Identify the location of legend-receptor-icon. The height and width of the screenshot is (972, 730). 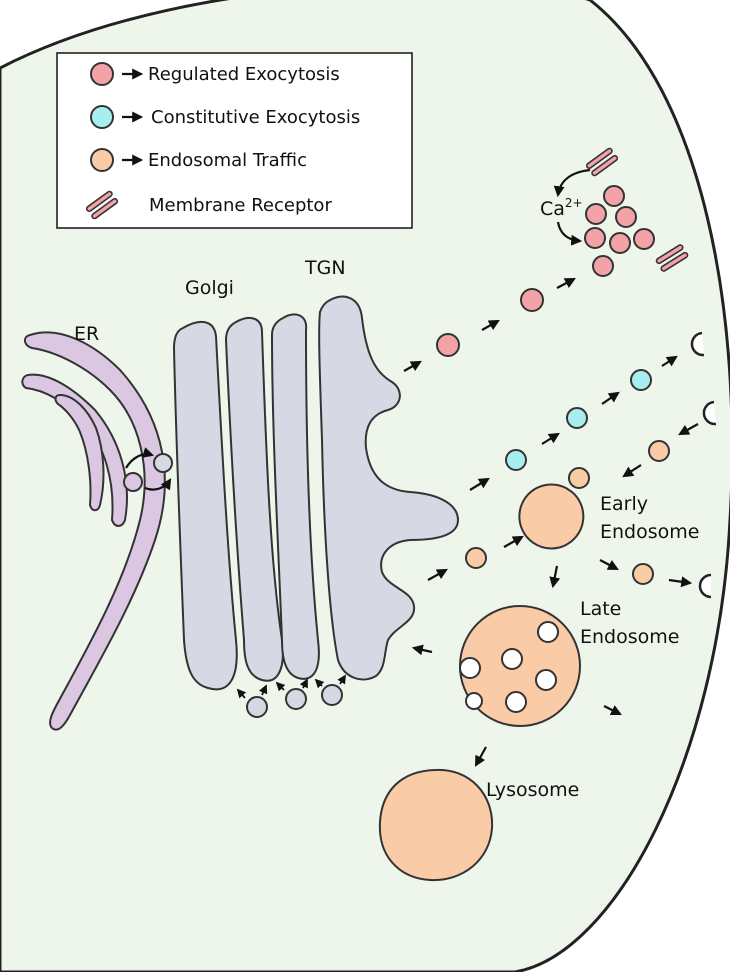
(102, 205).